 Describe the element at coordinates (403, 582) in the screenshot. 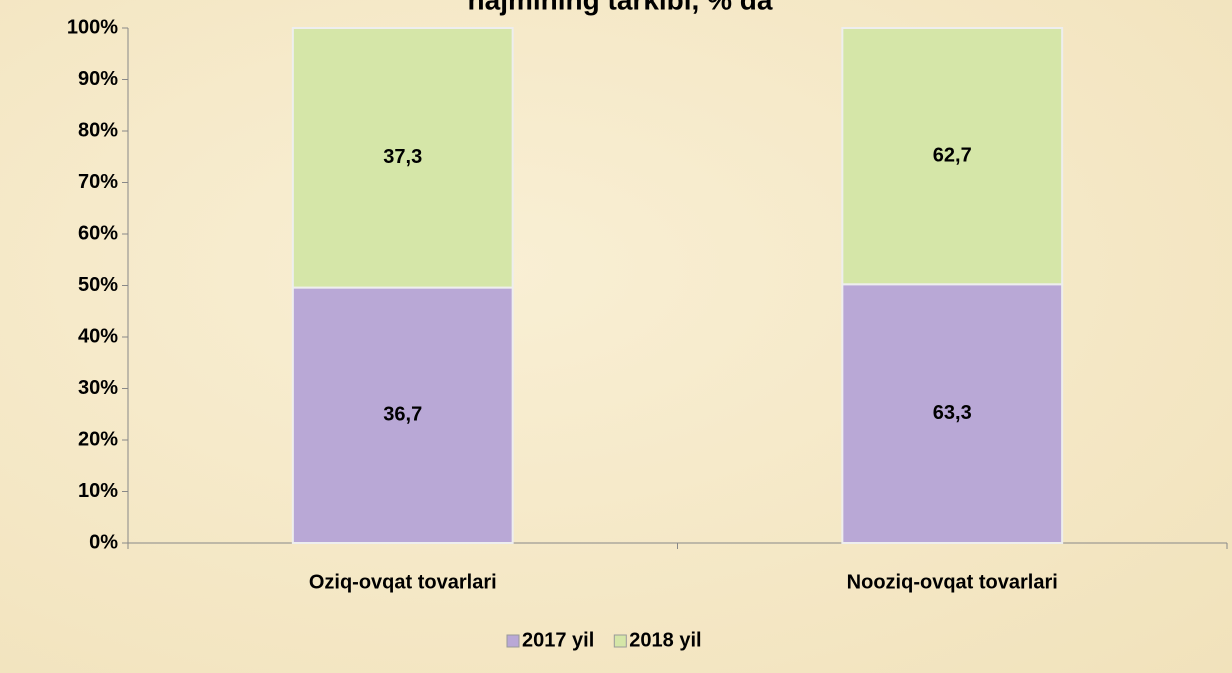

I see `x-tick-label: Oziq-ovqat tovarlari` at that location.